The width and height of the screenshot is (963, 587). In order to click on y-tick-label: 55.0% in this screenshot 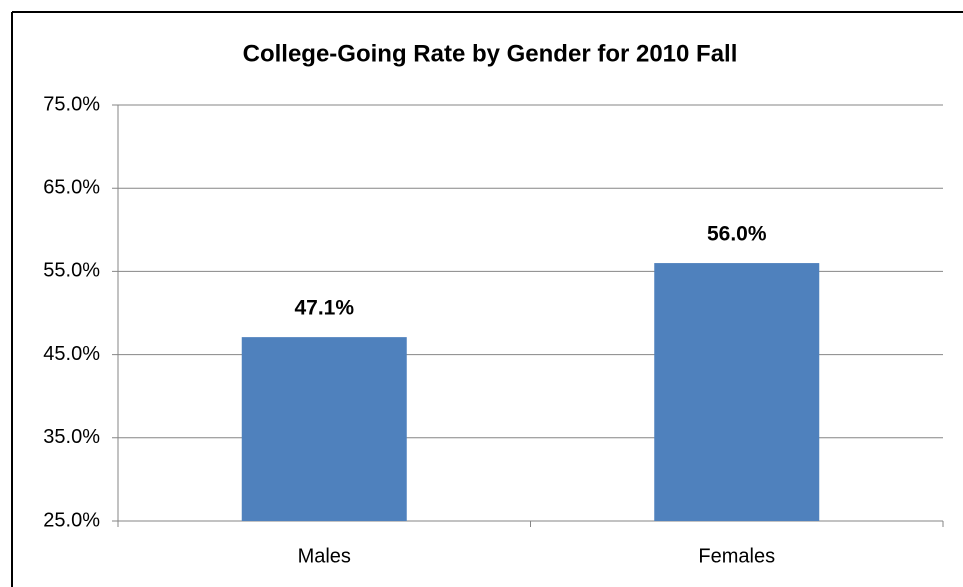, I will do `click(71, 271)`.